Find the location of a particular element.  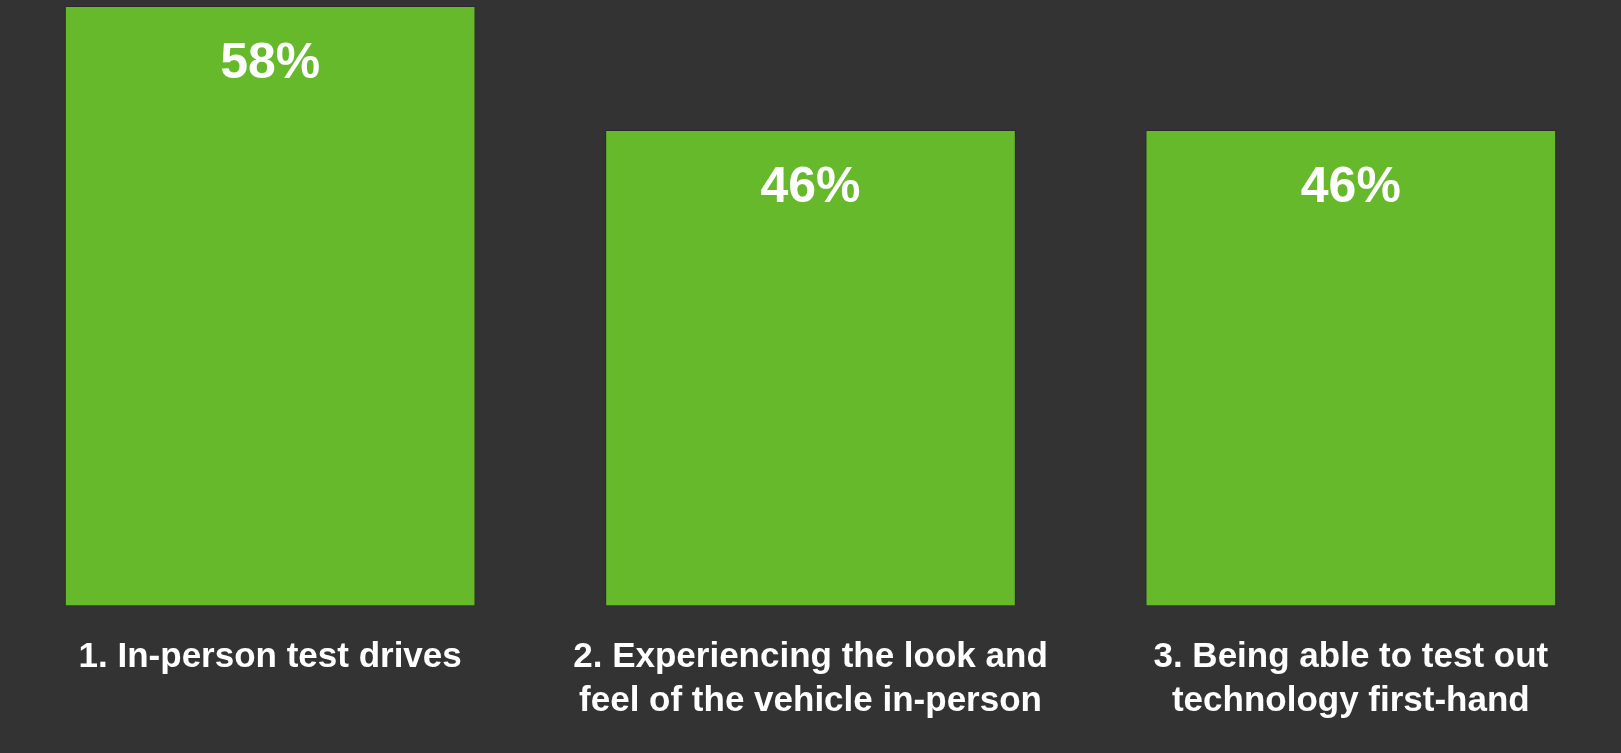

data-label: 58% is located at coordinates (270, 60).